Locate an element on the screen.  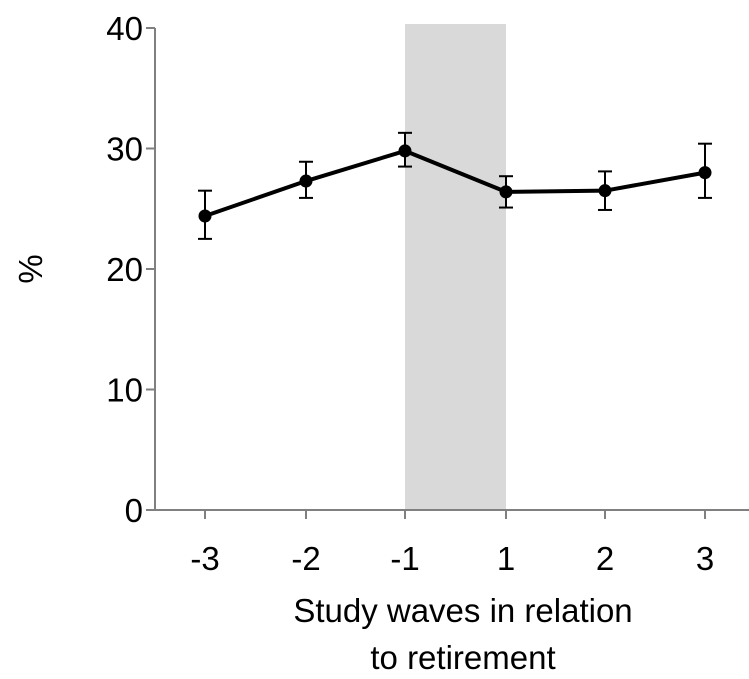
y-axis-title: % is located at coordinates (30, 268).